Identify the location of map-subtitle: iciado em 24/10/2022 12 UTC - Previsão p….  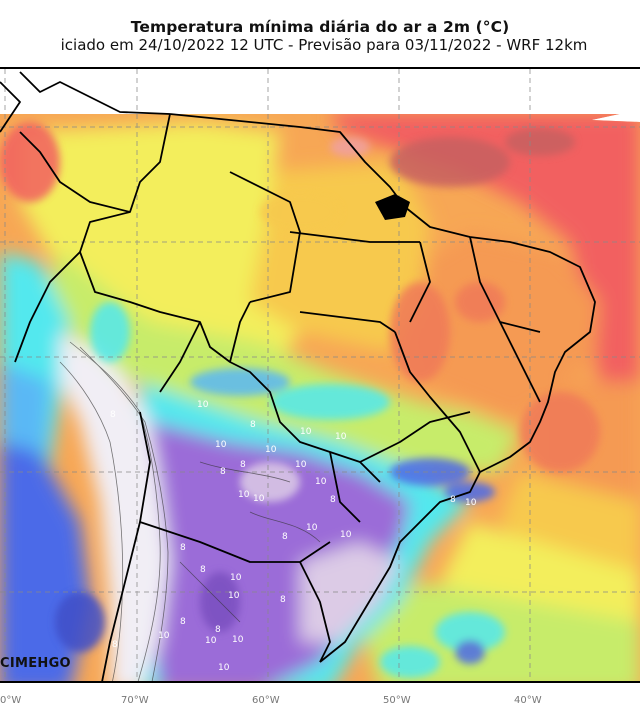
(324, 45).